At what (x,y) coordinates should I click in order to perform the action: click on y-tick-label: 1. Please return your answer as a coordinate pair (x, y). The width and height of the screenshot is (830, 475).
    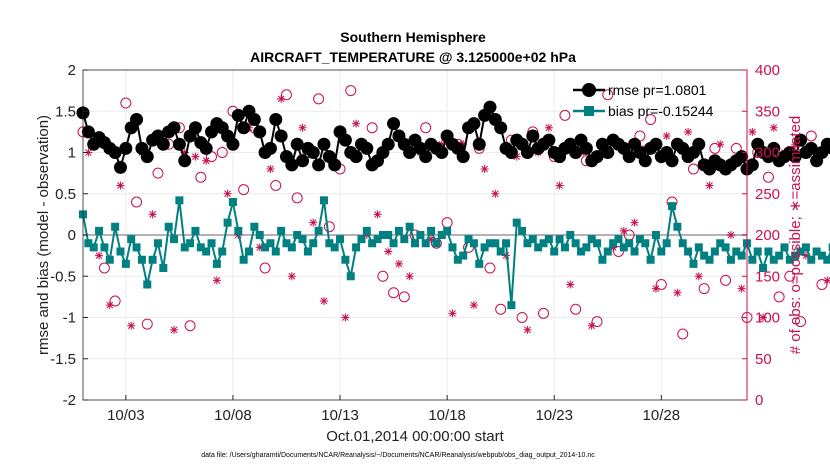
    Looking at the image, I should click on (72, 153).